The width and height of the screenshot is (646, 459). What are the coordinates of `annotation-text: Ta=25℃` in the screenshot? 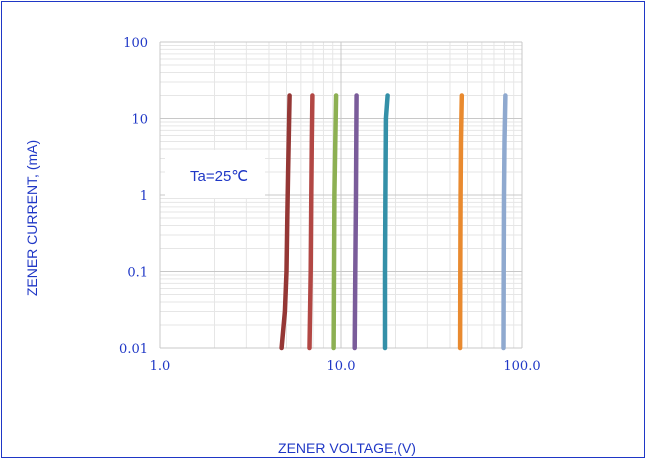 It's located at (219, 176).